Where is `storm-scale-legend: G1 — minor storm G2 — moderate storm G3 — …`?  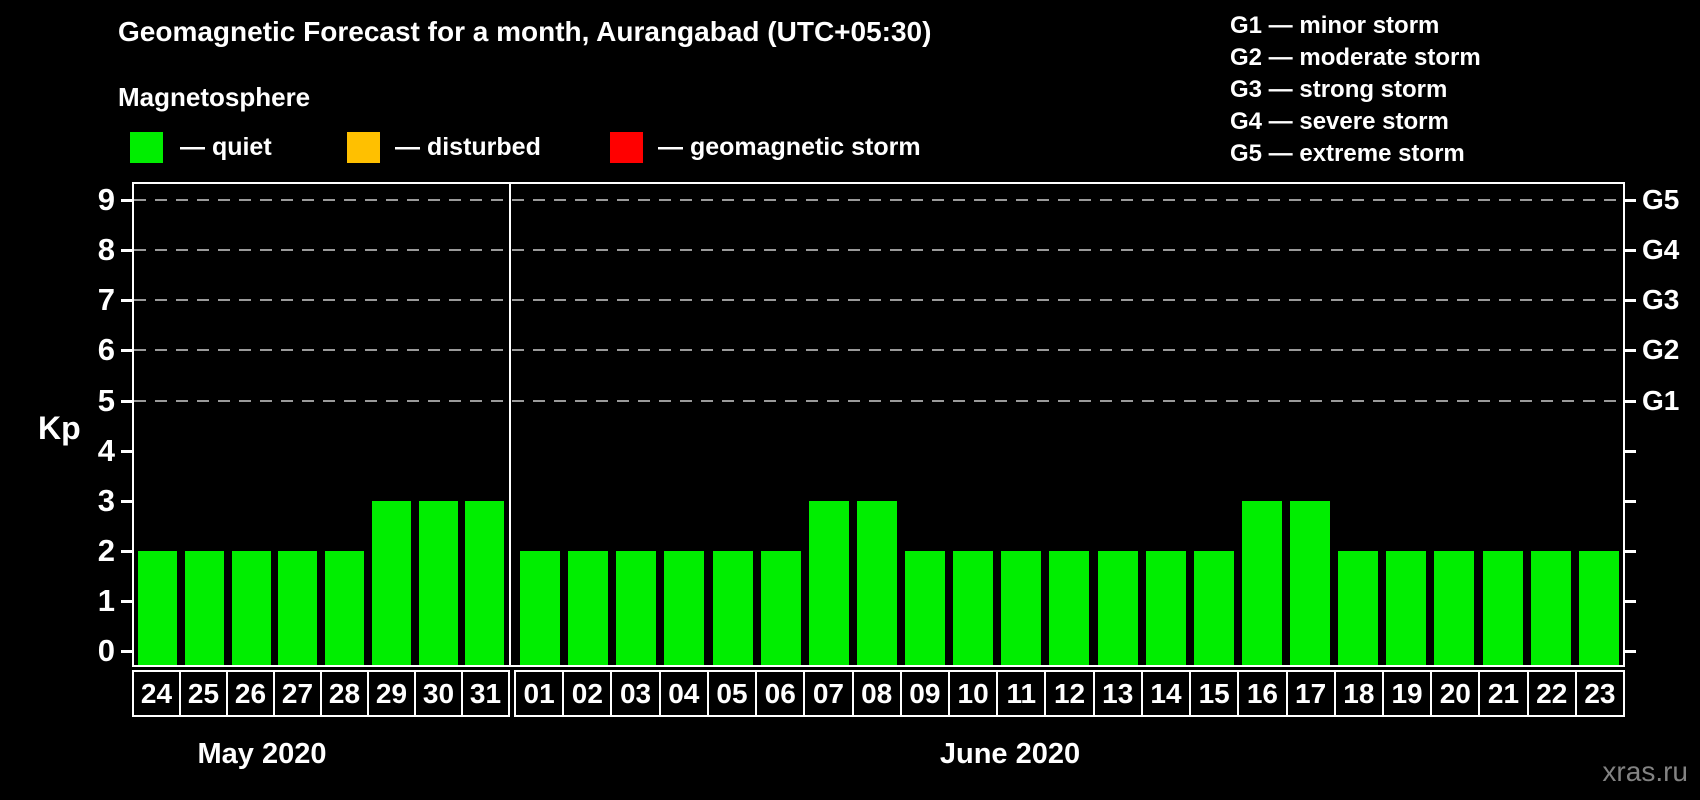 storm-scale-legend: G1 — minor storm G2 — moderate storm G3 — … is located at coordinates (1355, 90).